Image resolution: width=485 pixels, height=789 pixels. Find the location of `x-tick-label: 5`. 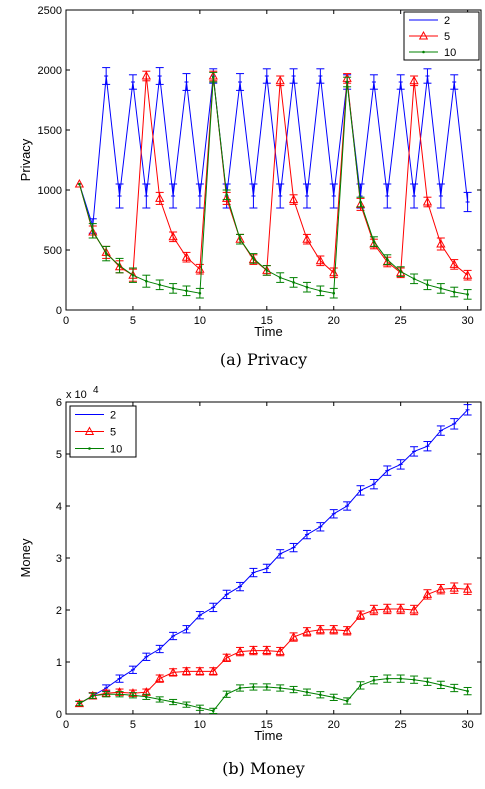

x-tick-label: 5 is located at coordinates (133, 725).